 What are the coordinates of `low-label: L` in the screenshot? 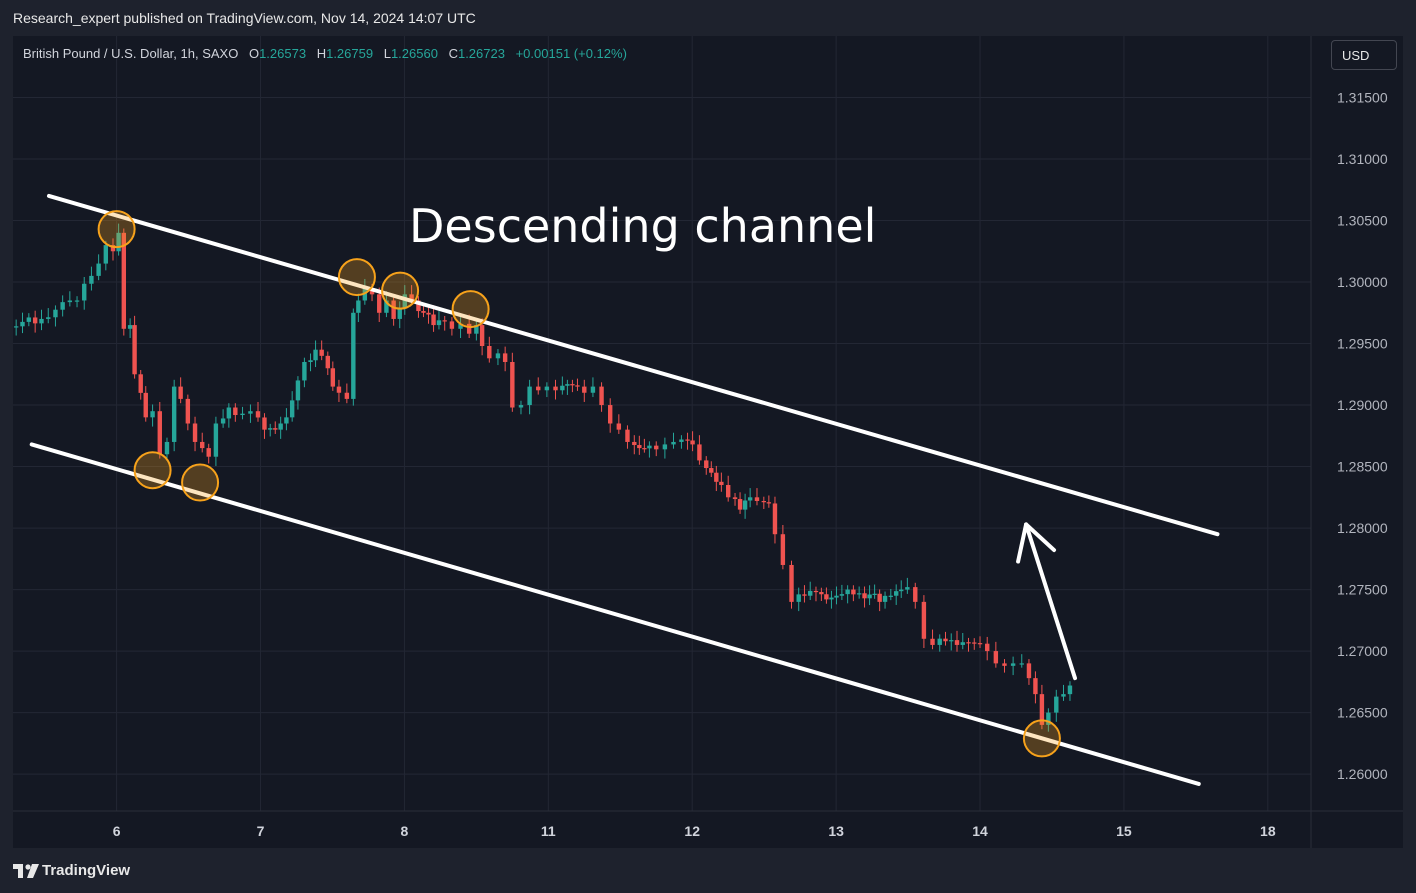 It's located at (387, 53).